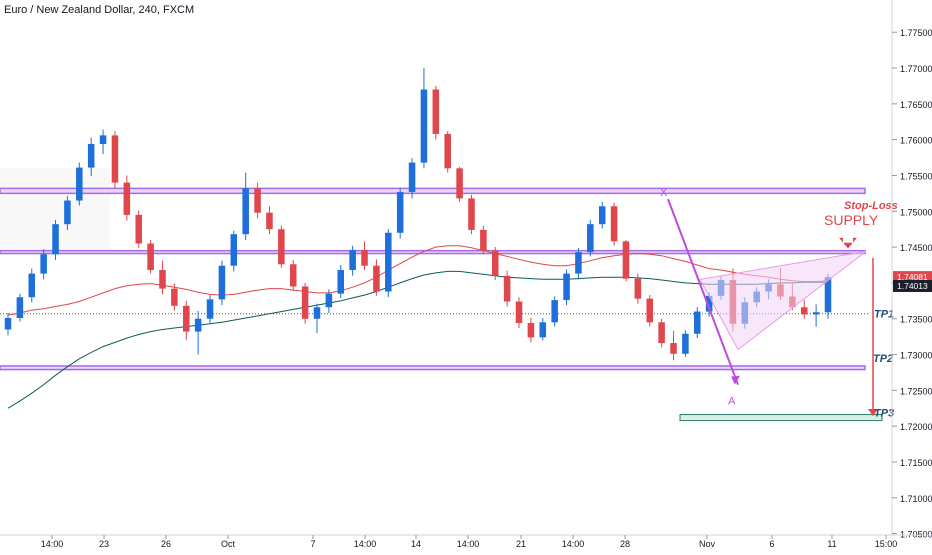  Describe the element at coordinates (916, 427) in the screenshot. I see `y-tick-label: 1.72000` at that location.